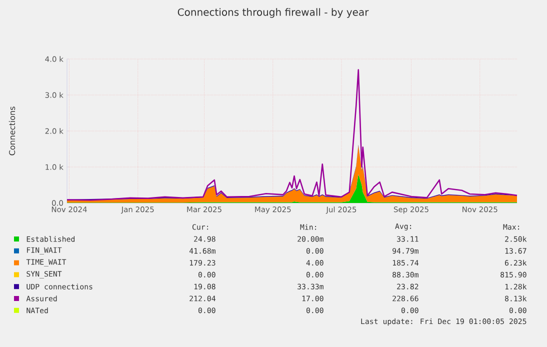  What do you see at coordinates (273, 13) in the screenshot?
I see `chart-title: Connections through firewall - by year` at bounding box center [273, 13].